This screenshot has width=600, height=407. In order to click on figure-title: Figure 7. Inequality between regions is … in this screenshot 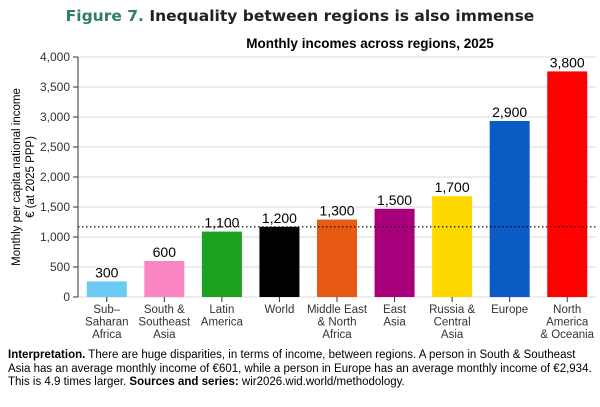, I will do `click(300, 16)`.